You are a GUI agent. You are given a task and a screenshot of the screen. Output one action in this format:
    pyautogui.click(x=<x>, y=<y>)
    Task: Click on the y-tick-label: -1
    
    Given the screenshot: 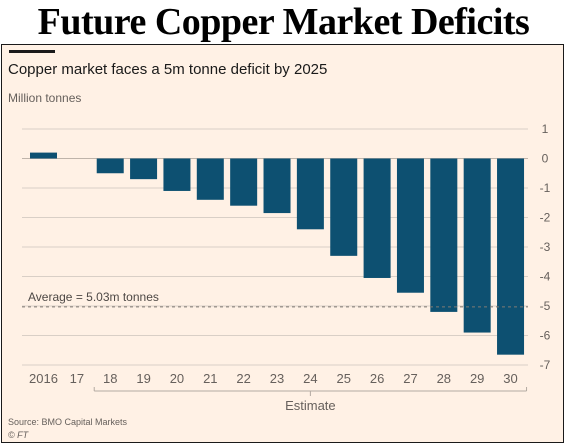 What is the action you would take?
    pyautogui.click(x=545, y=188)
    